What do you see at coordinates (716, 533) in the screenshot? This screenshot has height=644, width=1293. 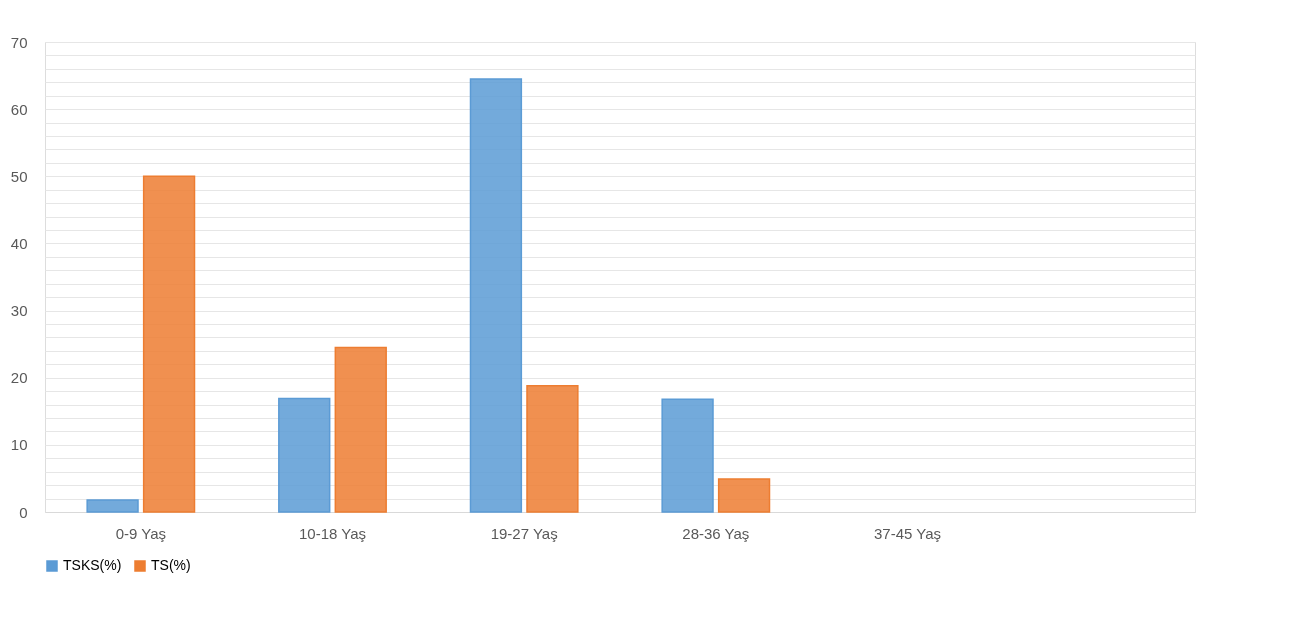 I see `x-tick-label: 28-36 Yaş` at bounding box center [716, 533].